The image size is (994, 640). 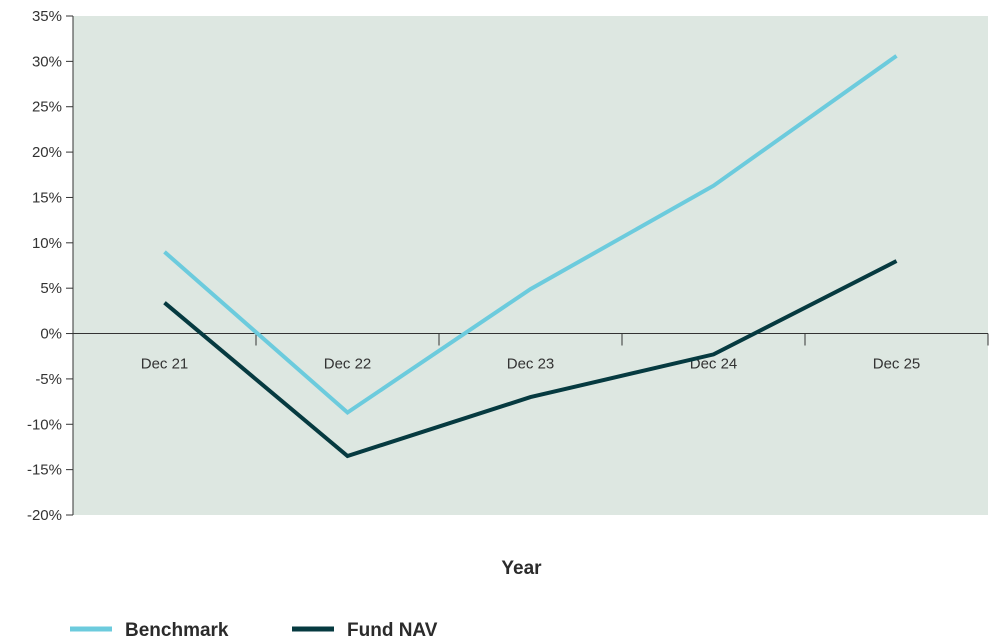 I want to click on y-tick-label: 20%, so click(x=47, y=152).